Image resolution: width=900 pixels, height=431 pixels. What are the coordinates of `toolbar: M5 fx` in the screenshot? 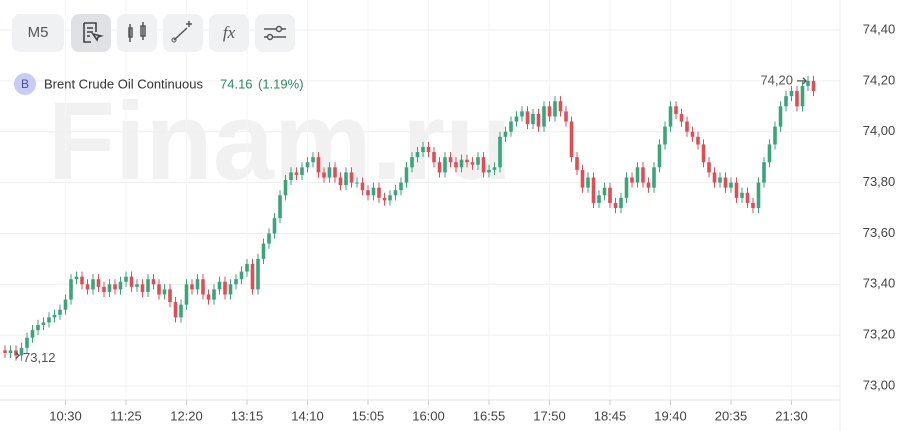 It's located at (153, 33).